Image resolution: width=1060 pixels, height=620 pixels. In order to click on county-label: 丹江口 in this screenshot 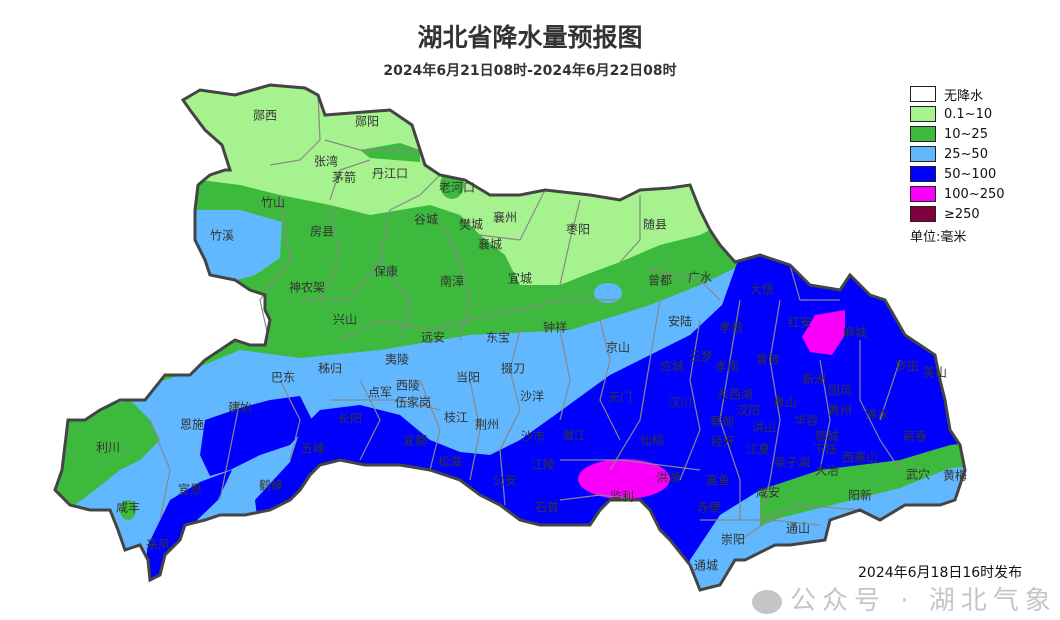, I will do `click(390, 174)`.